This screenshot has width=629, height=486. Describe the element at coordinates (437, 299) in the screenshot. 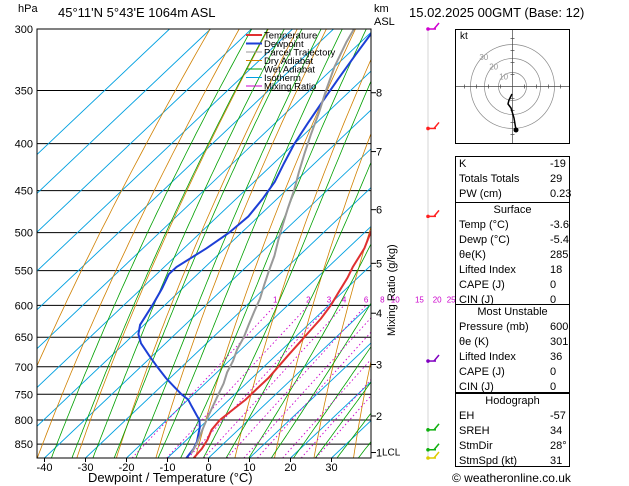

I see `mixing-ratio-label: 20` at that location.